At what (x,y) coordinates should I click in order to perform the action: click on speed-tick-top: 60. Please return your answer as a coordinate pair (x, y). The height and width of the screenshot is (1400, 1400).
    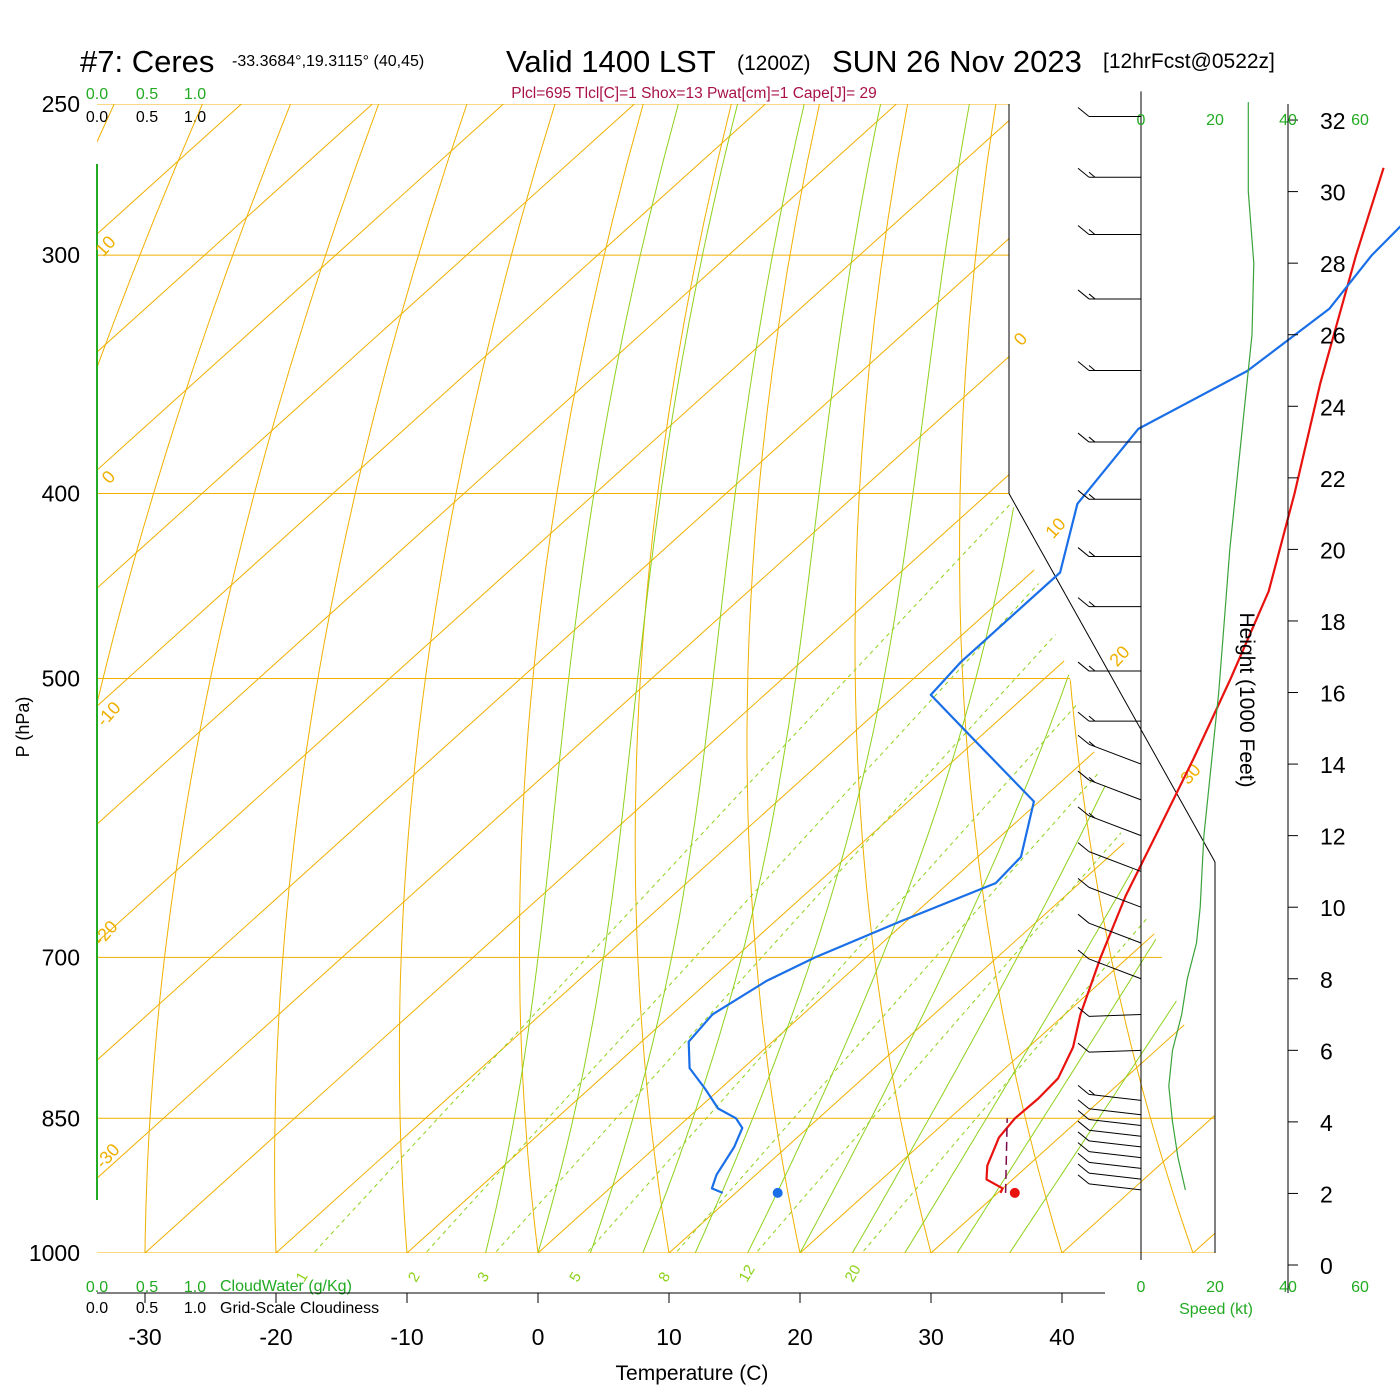
    Looking at the image, I should click on (1360, 120).